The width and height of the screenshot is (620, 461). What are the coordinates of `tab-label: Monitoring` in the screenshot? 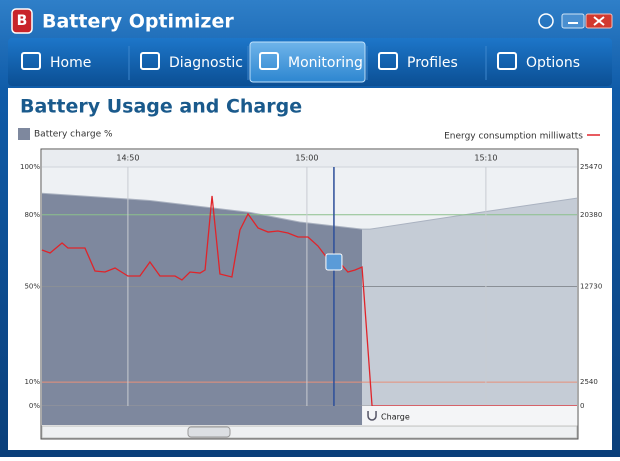 It's located at (325, 63).